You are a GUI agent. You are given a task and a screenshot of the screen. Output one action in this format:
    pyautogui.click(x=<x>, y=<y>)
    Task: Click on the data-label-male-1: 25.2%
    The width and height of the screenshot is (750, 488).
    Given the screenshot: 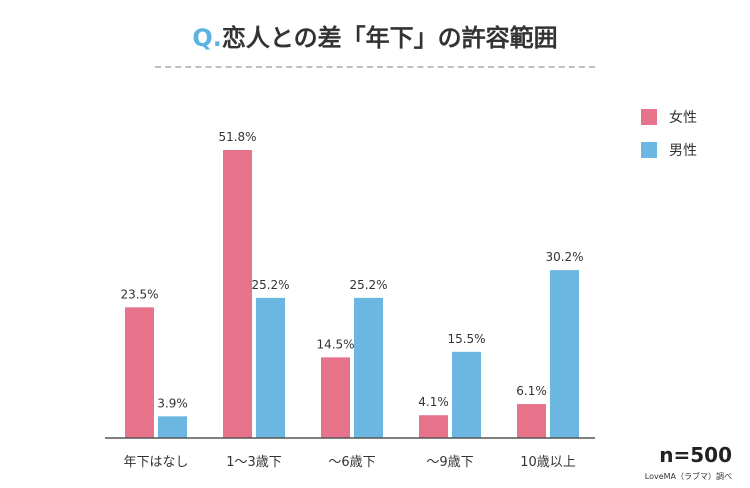 What is the action you would take?
    pyautogui.click(x=270, y=285)
    